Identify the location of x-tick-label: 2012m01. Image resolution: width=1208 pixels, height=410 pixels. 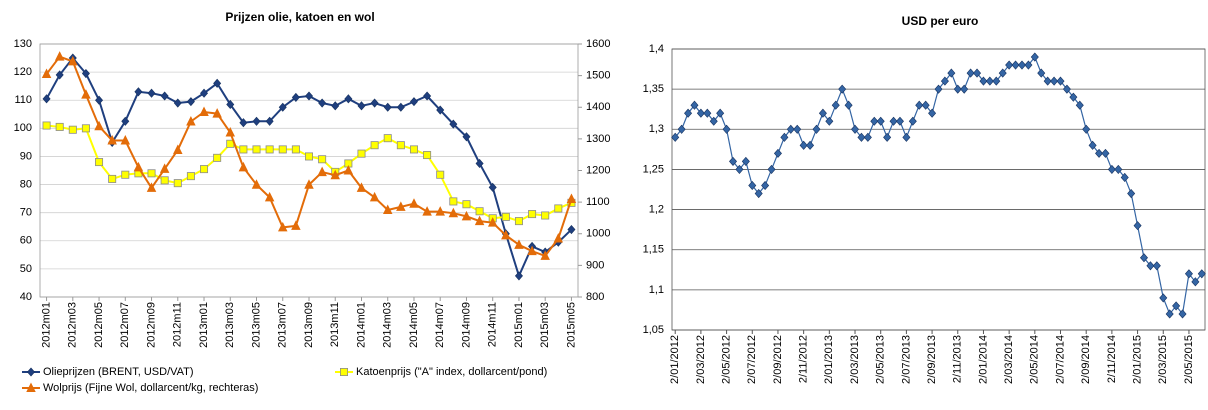
(46, 325).